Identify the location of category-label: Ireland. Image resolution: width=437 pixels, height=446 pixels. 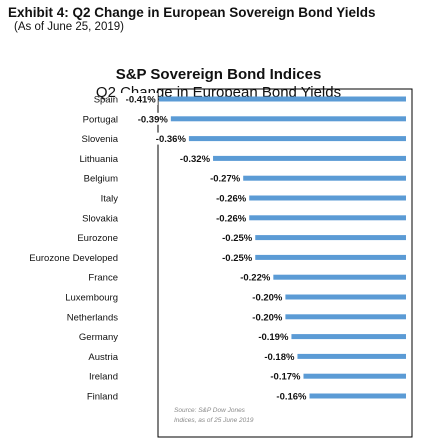
(103, 377).